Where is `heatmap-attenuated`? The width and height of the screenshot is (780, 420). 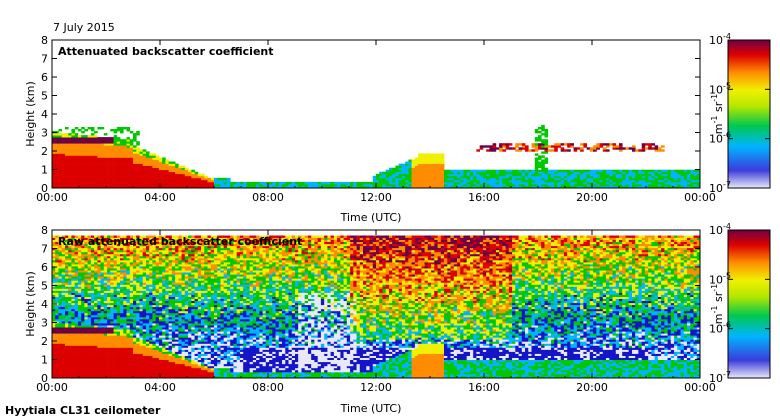 heatmap-attenuated is located at coordinates (376, 156).